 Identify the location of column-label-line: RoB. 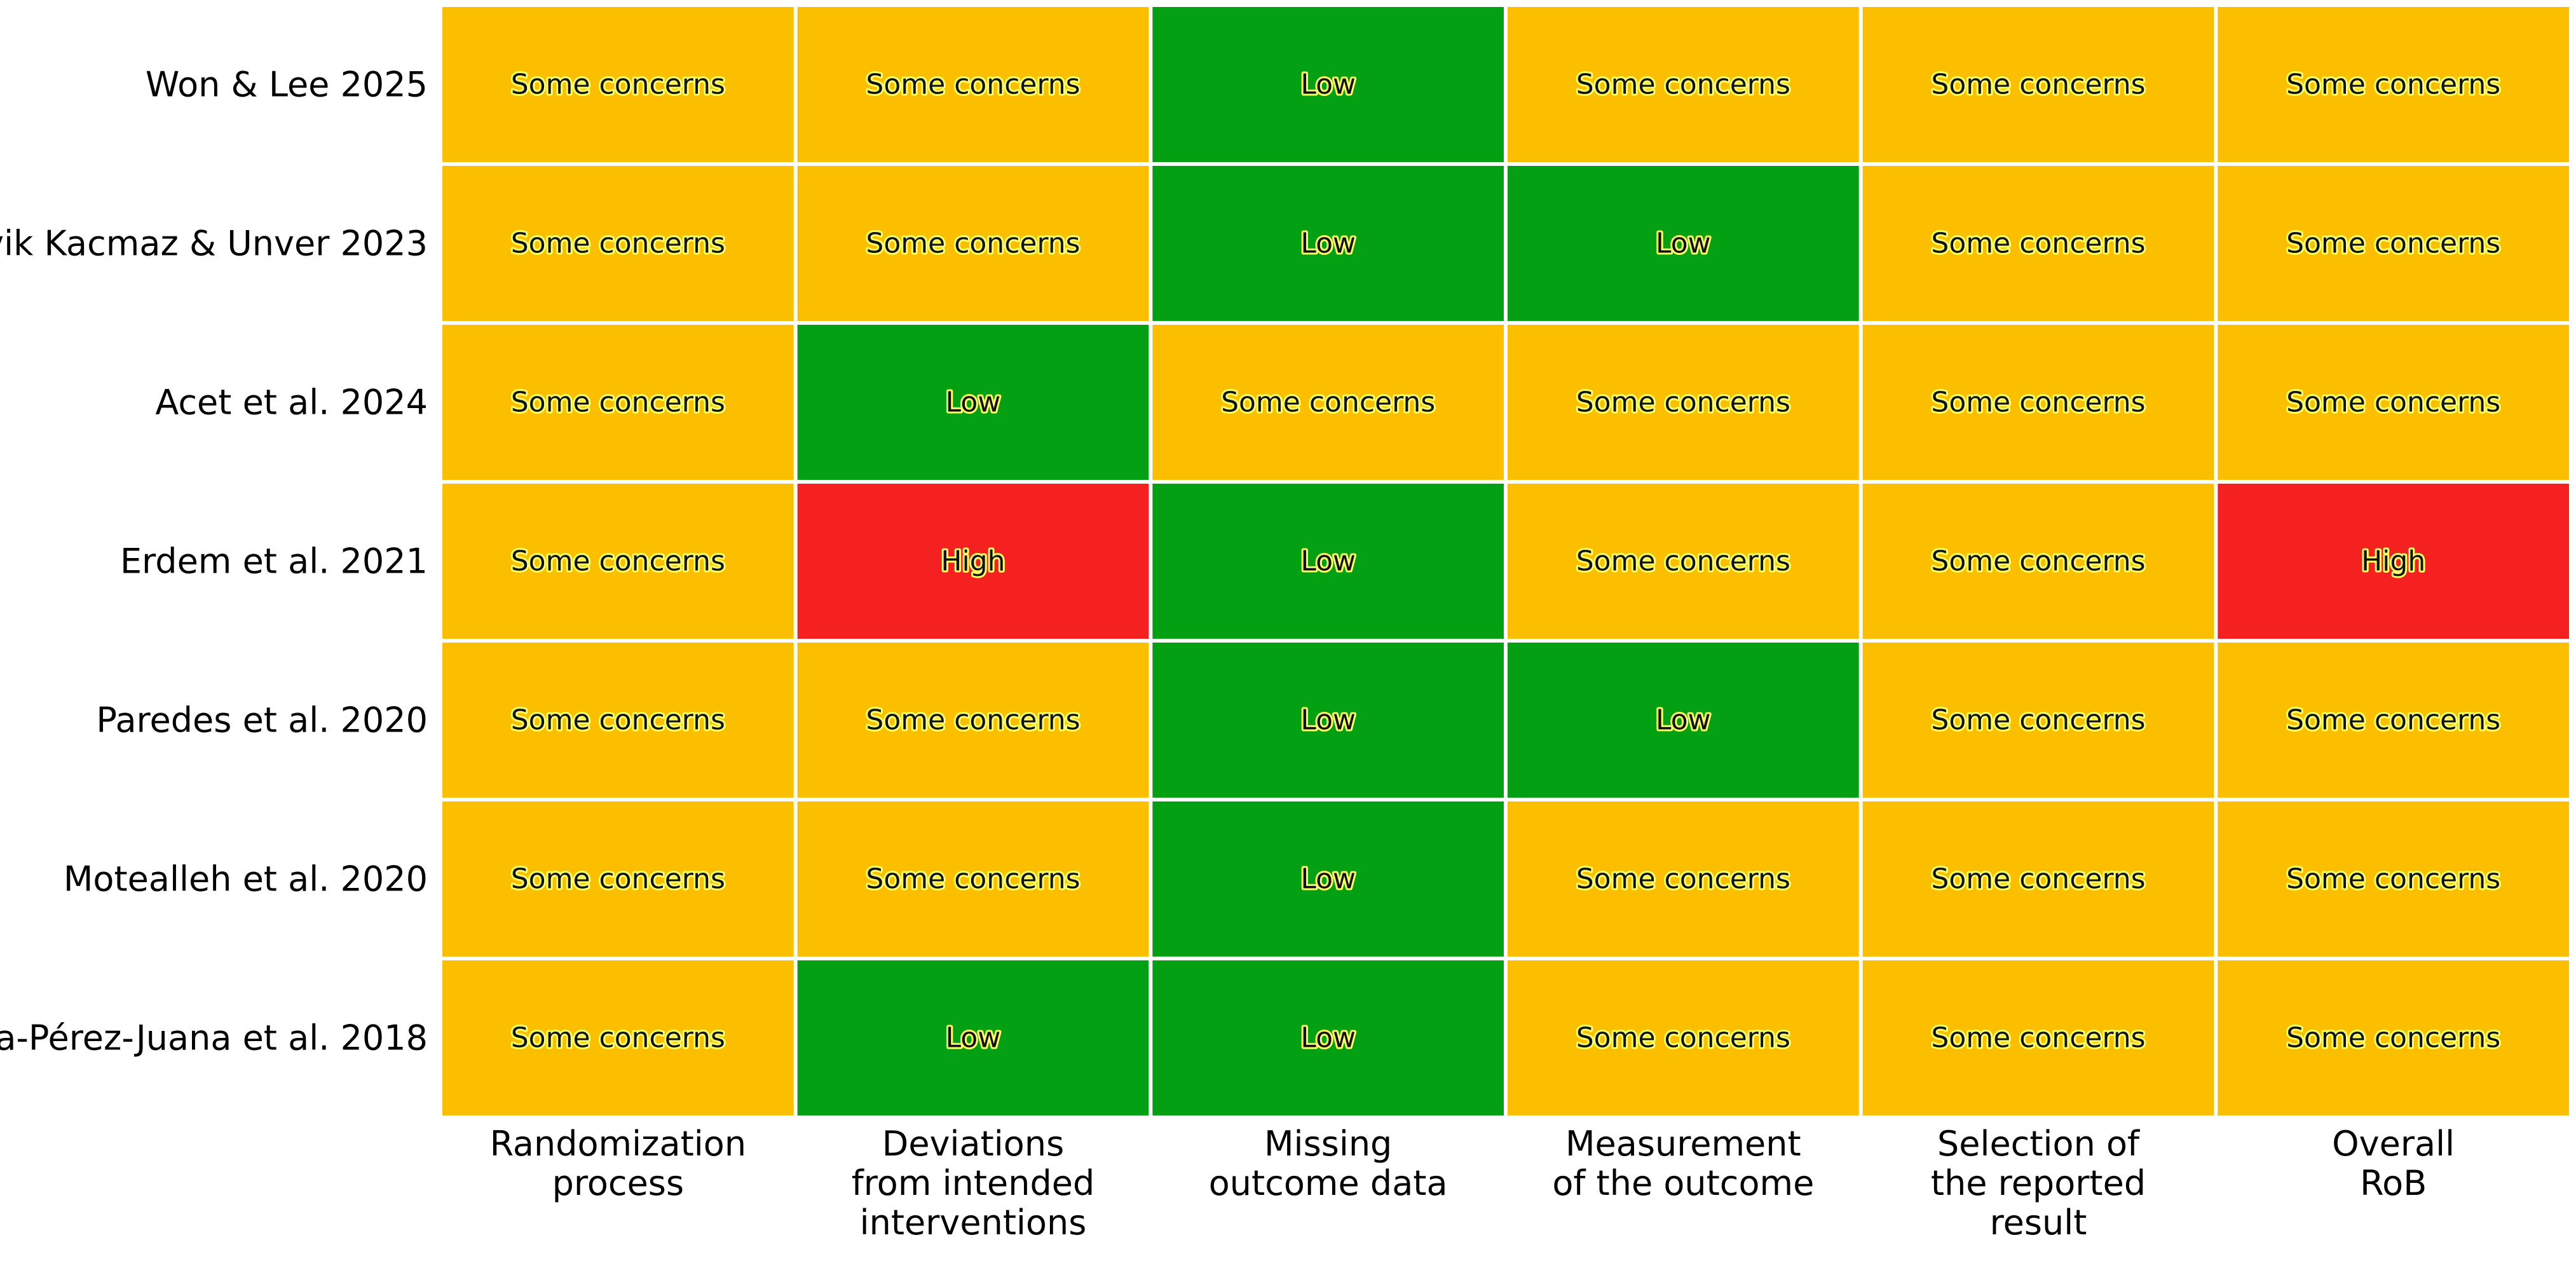
(2393, 1183).